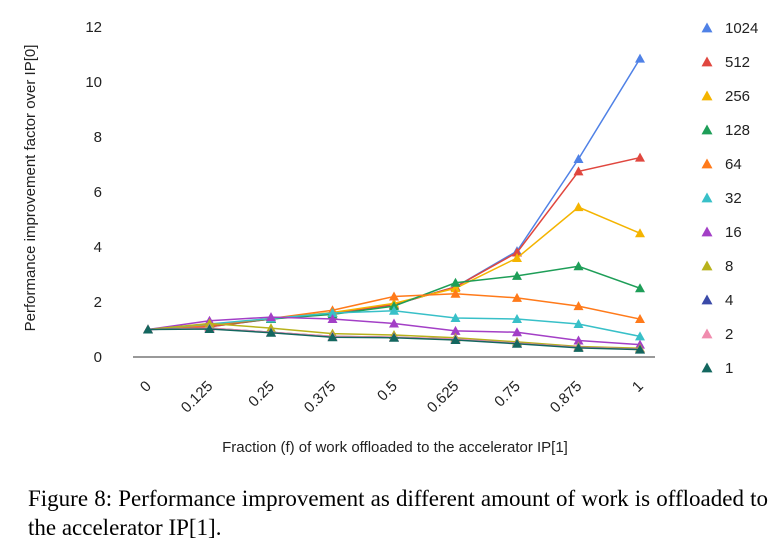  What do you see at coordinates (729, 368) in the screenshot?
I see `legend-label-1: 1` at bounding box center [729, 368].